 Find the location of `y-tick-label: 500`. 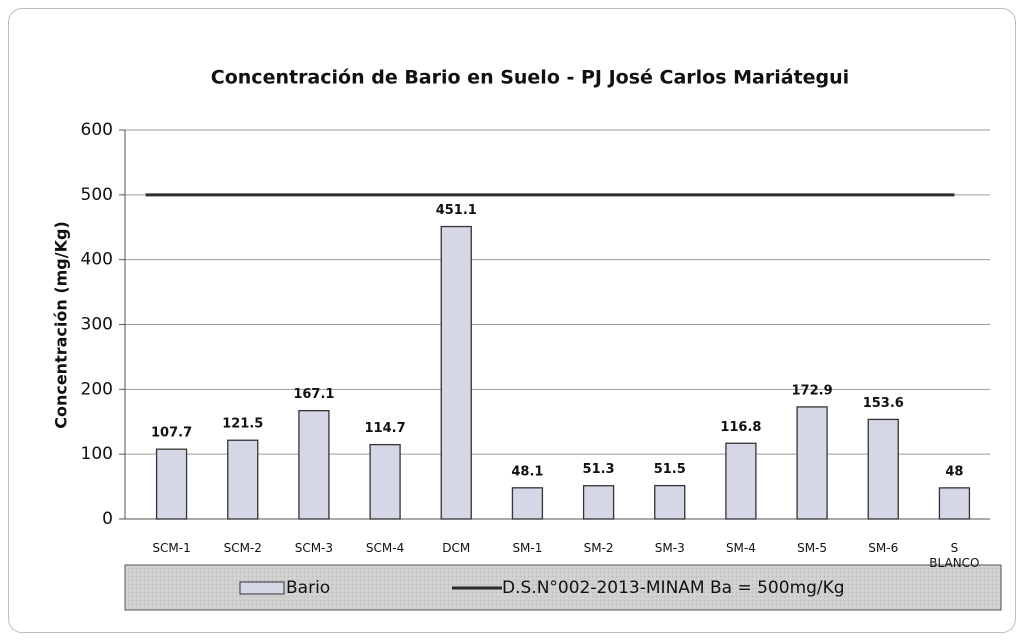

y-tick-label: 500 is located at coordinates (97, 195).